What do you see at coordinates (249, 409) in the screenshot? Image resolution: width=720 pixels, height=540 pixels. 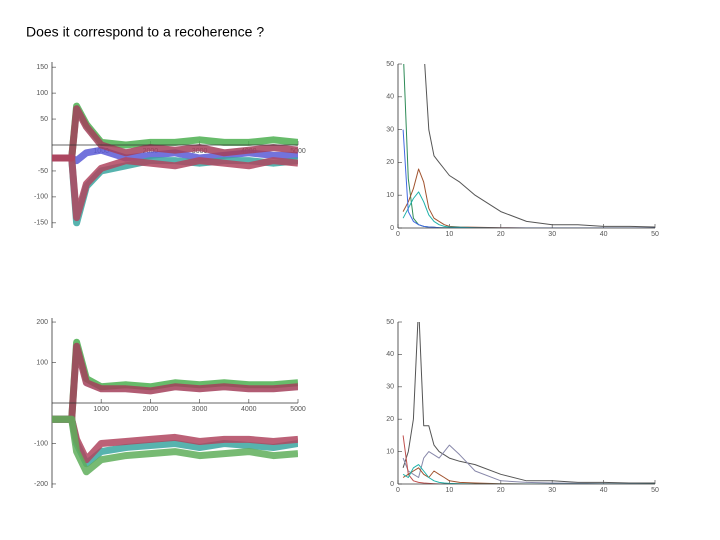 I see `x-tick-label: 4000` at bounding box center [249, 409].